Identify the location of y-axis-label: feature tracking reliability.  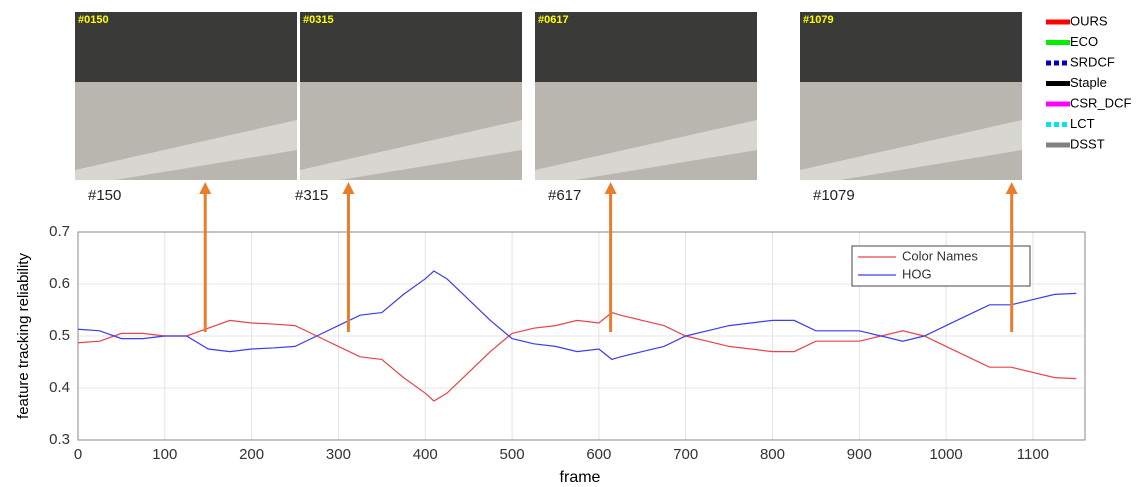
(23, 336).